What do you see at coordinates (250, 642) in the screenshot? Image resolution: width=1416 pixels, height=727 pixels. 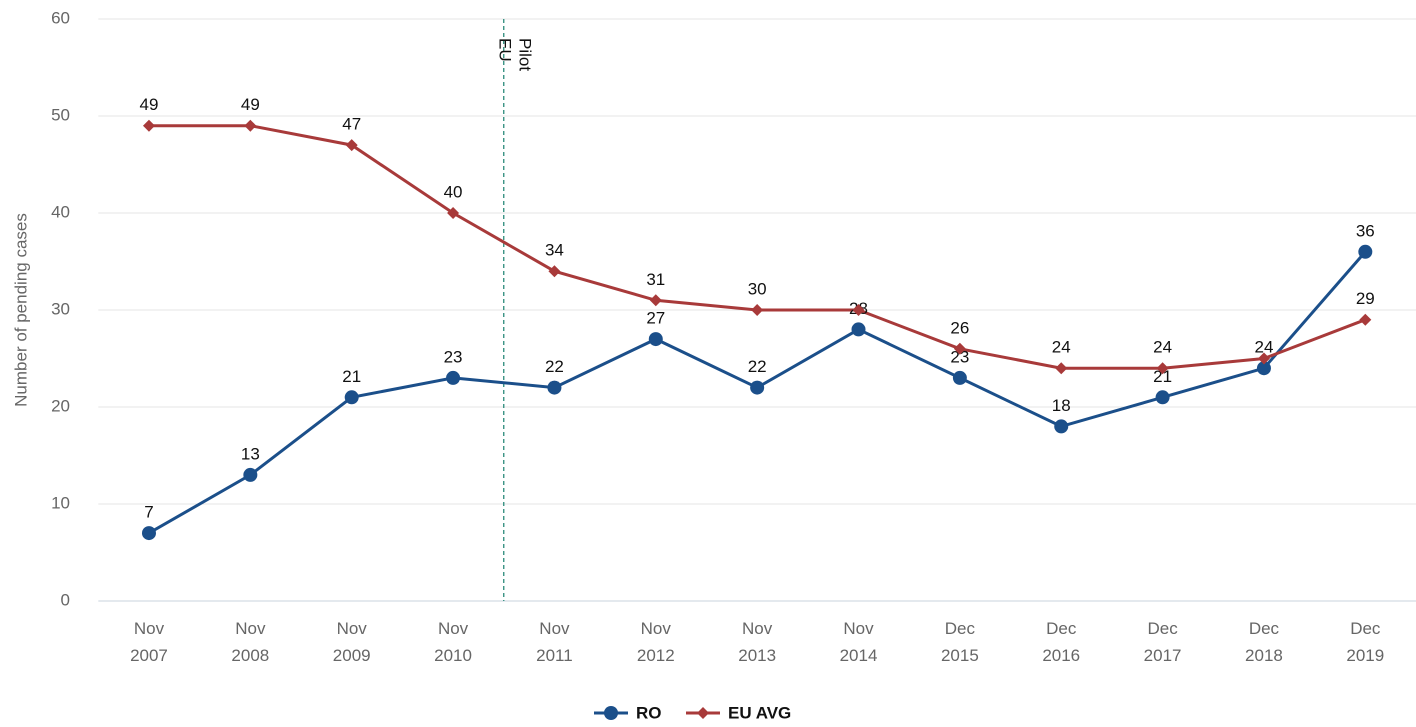 I see `x-tick-label: Nov 2008` at bounding box center [250, 642].